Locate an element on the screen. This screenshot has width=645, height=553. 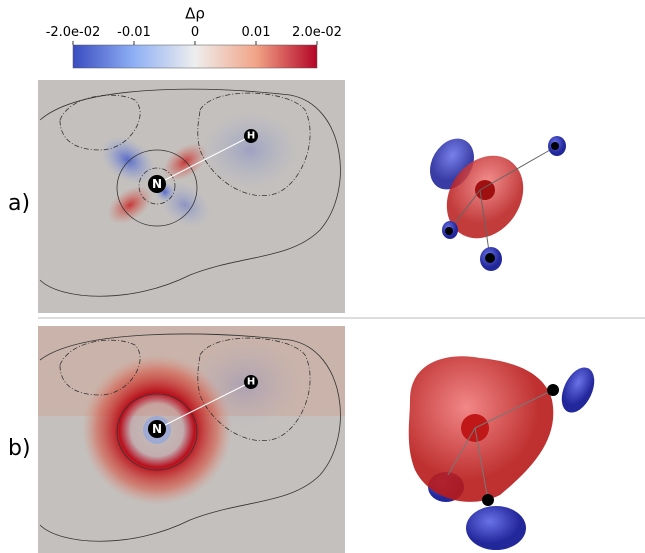
colorbar-tick-label: 0.01 is located at coordinates (256, 32).